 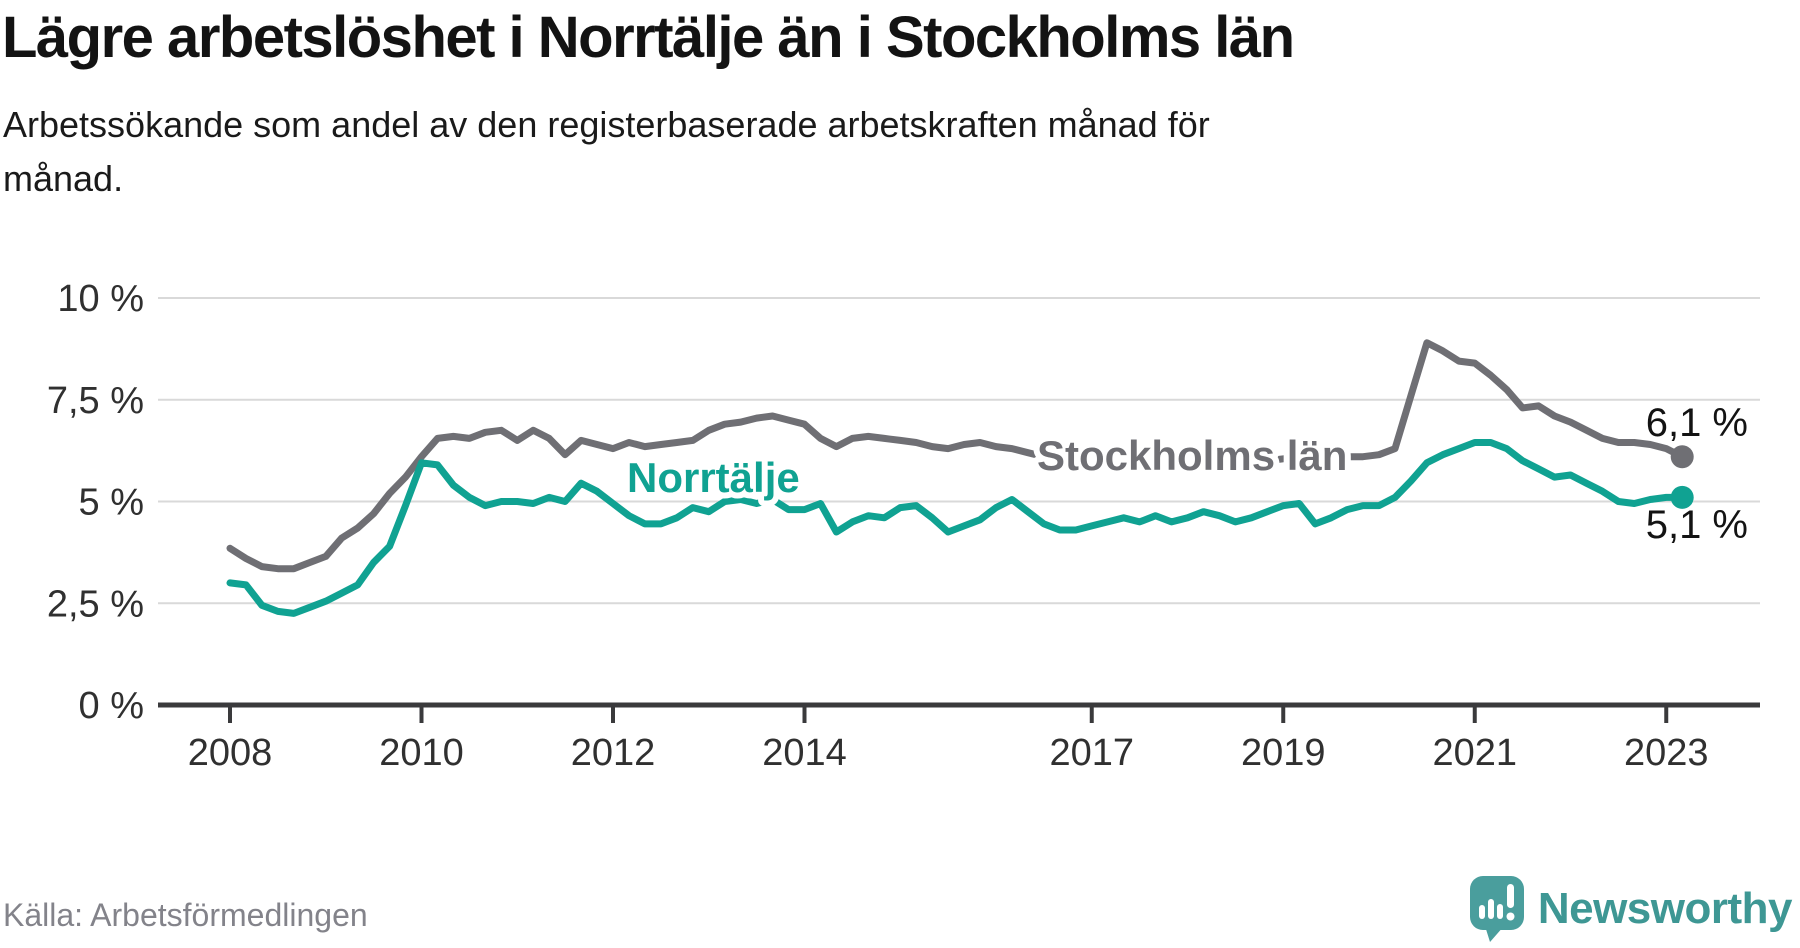 I want to click on brand-name: Newsworthy, so click(x=1665, y=908).